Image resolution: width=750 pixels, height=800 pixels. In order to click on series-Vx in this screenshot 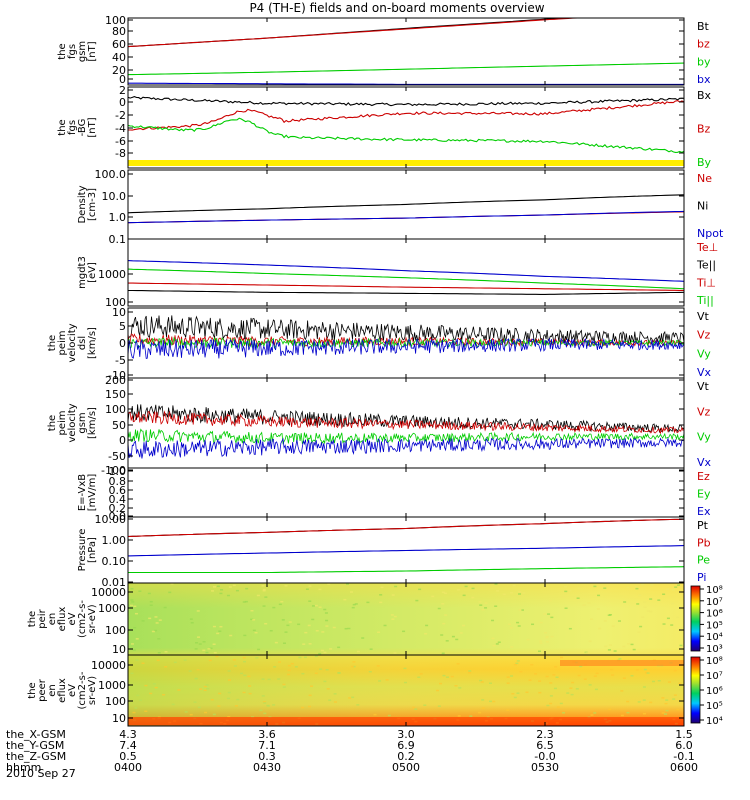, I will do `click(406, 348)`.